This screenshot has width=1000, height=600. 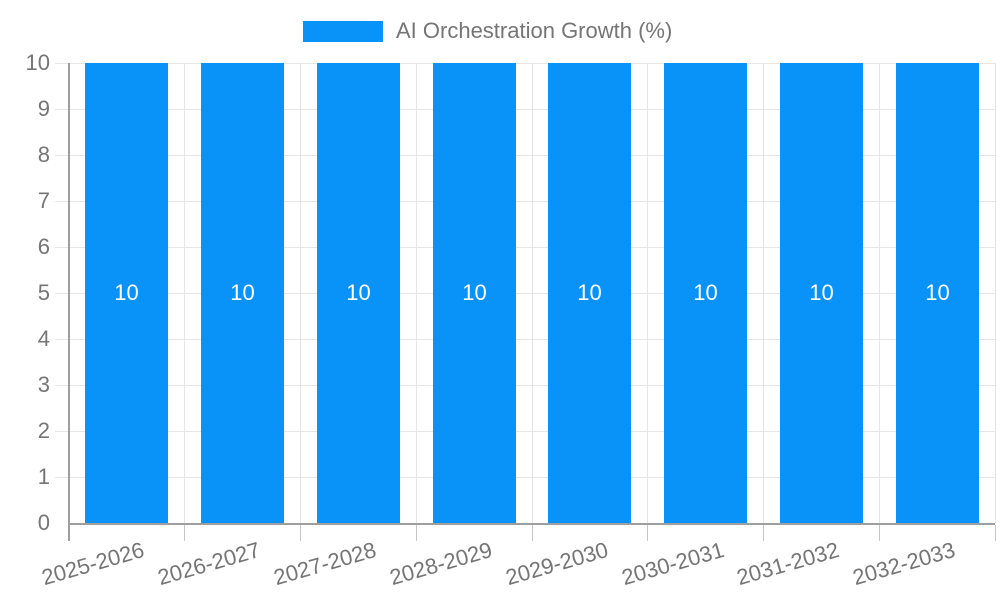 What do you see at coordinates (343, 31) in the screenshot?
I see `legend-swatch` at bounding box center [343, 31].